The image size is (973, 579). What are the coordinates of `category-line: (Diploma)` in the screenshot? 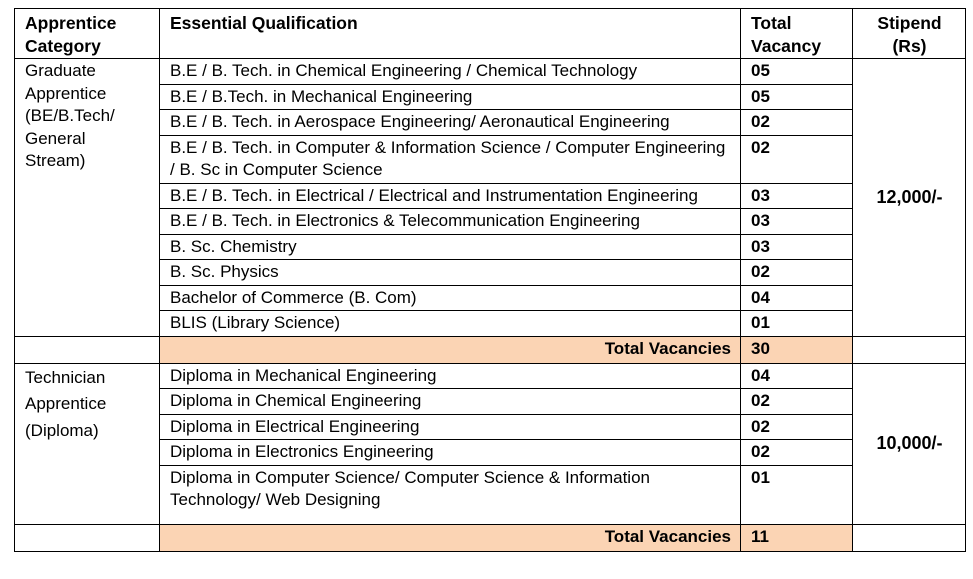 It's located at (62, 430).